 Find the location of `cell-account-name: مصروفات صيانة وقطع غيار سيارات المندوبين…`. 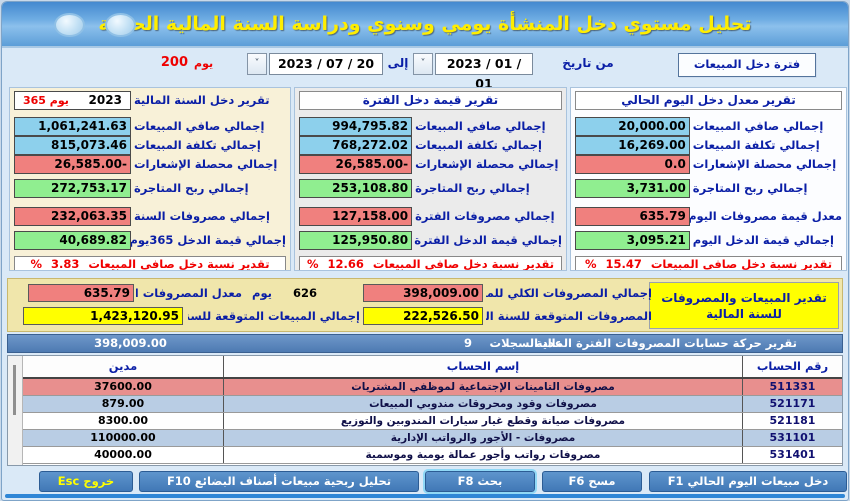

cell-account-name: مصروفات صيانة وقطع غيار سيارات المندوبين… is located at coordinates (482, 421).